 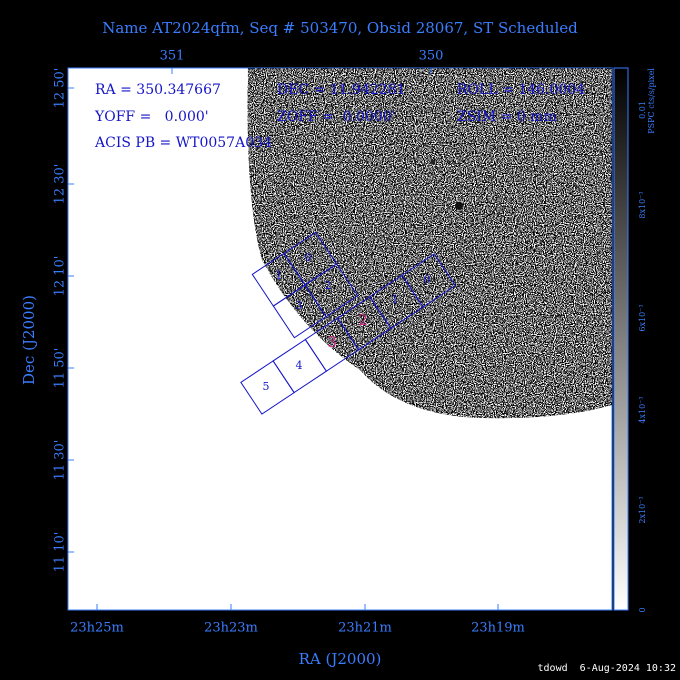 I want to click on x-label: RA (J2000), so click(x=340, y=659).